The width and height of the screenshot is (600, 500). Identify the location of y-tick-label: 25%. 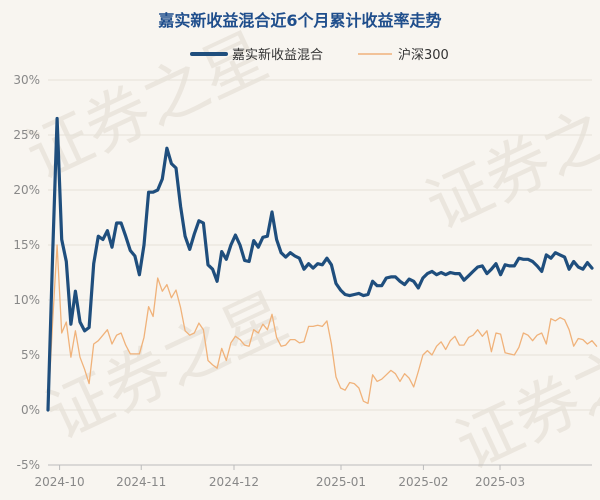
(26, 135).